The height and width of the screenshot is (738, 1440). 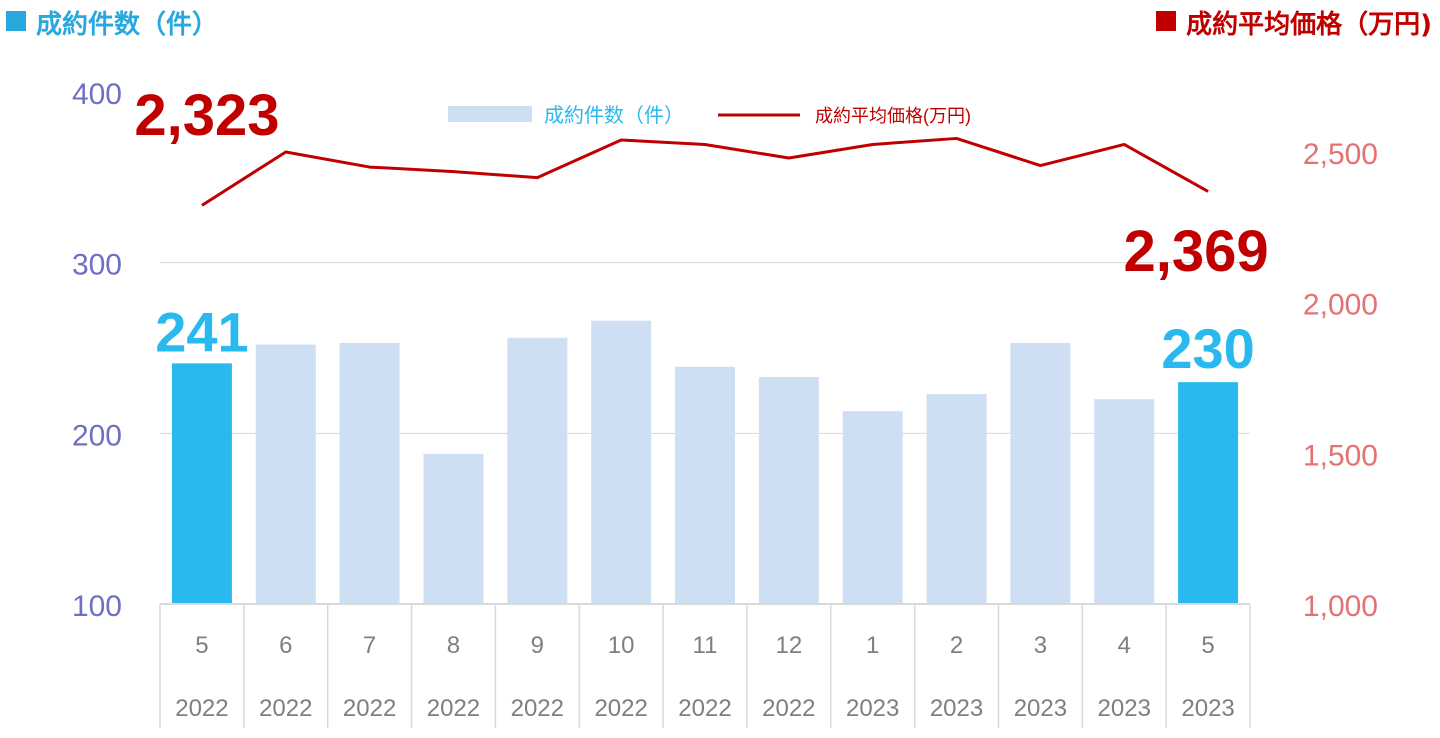 I want to click on right-axis-tick-label: 2,500, so click(x=1340, y=154).